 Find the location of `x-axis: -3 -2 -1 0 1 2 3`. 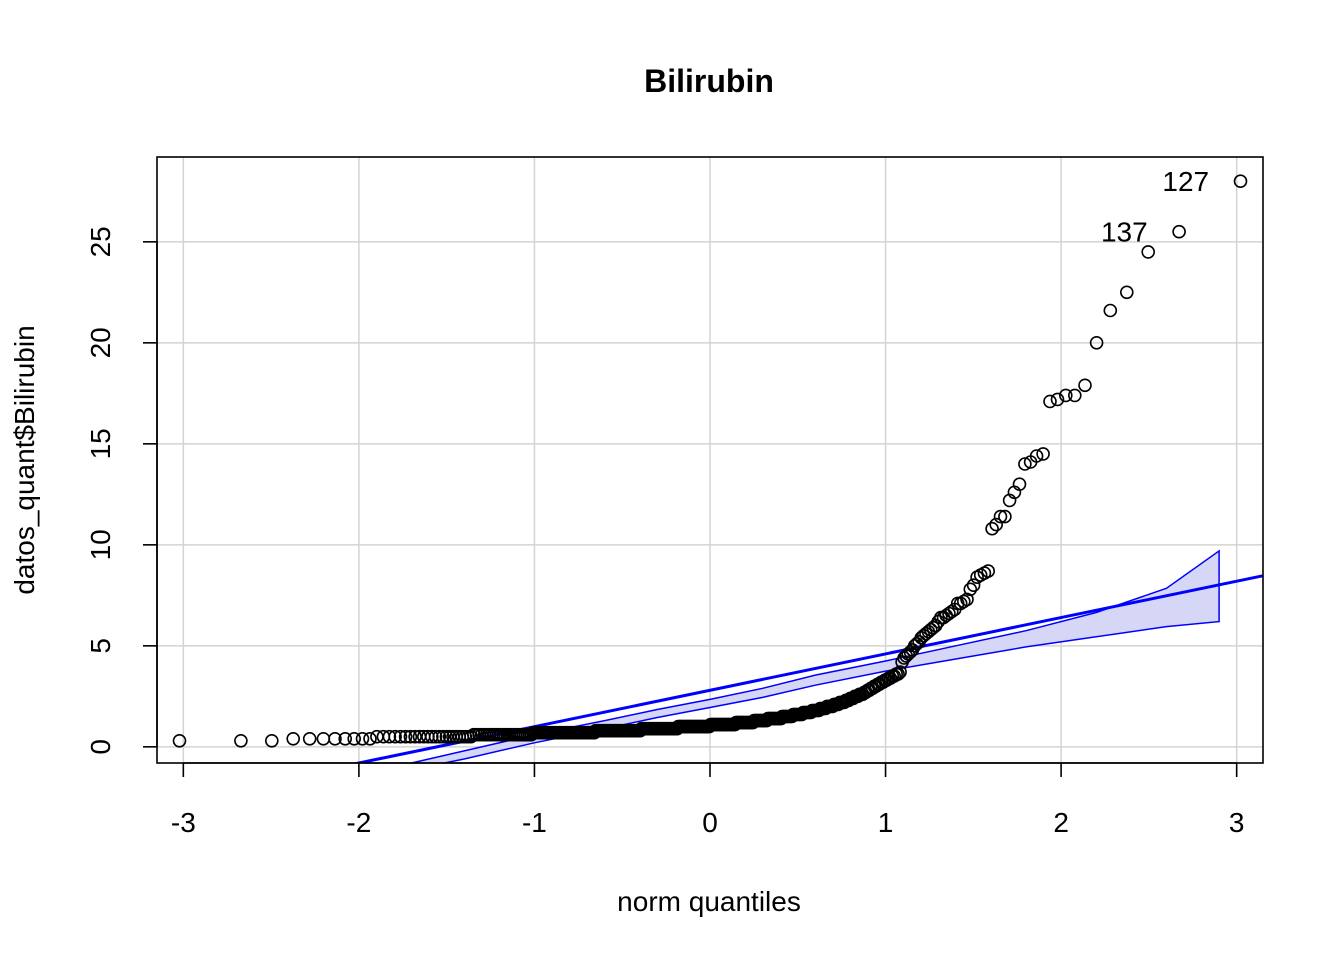

x-axis: -3 -2 -1 0 1 2 3 is located at coordinates (708, 800).